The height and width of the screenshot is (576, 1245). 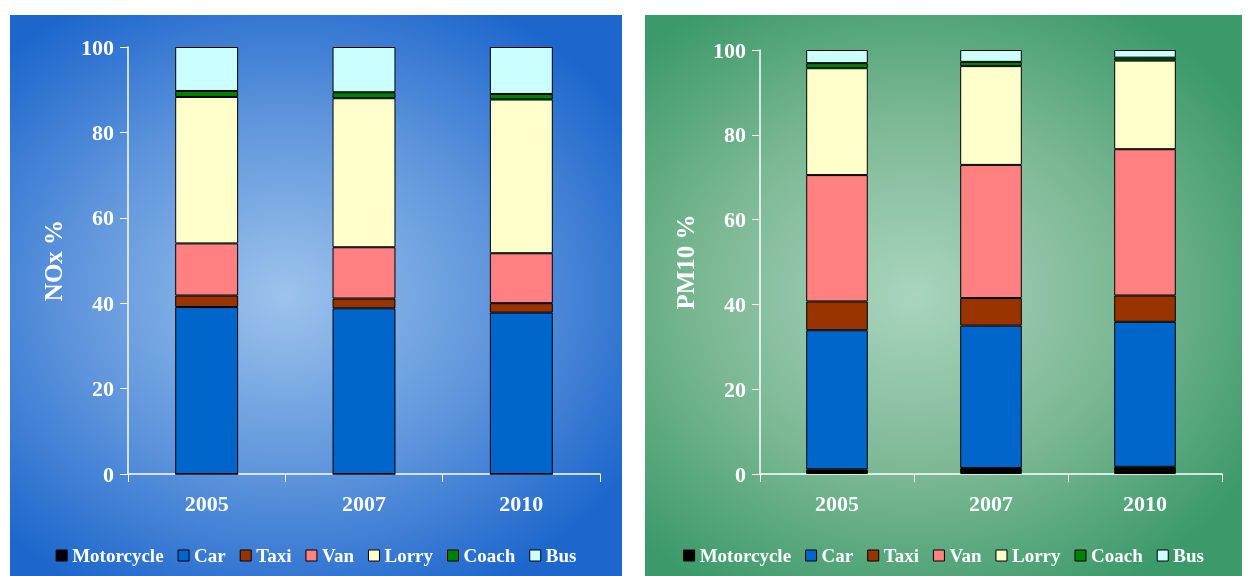 What do you see at coordinates (685, 262) in the screenshot?
I see `y-axis-title: PM10 %` at bounding box center [685, 262].